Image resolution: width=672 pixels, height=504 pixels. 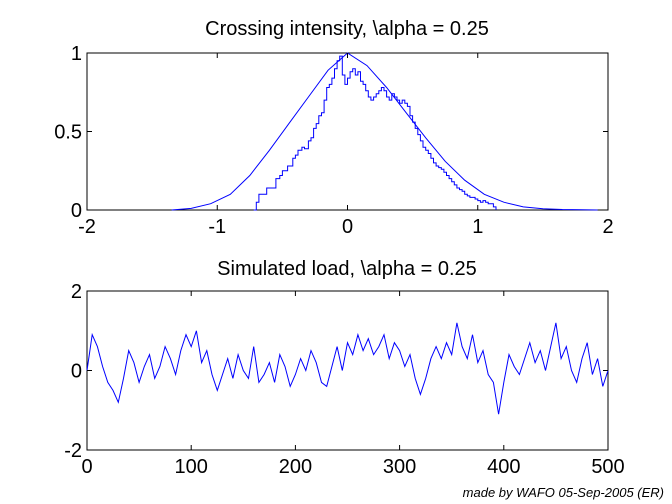 What do you see at coordinates (73, 451) in the screenshot?
I see `y-tick-label: -2` at bounding box center [73, 451].